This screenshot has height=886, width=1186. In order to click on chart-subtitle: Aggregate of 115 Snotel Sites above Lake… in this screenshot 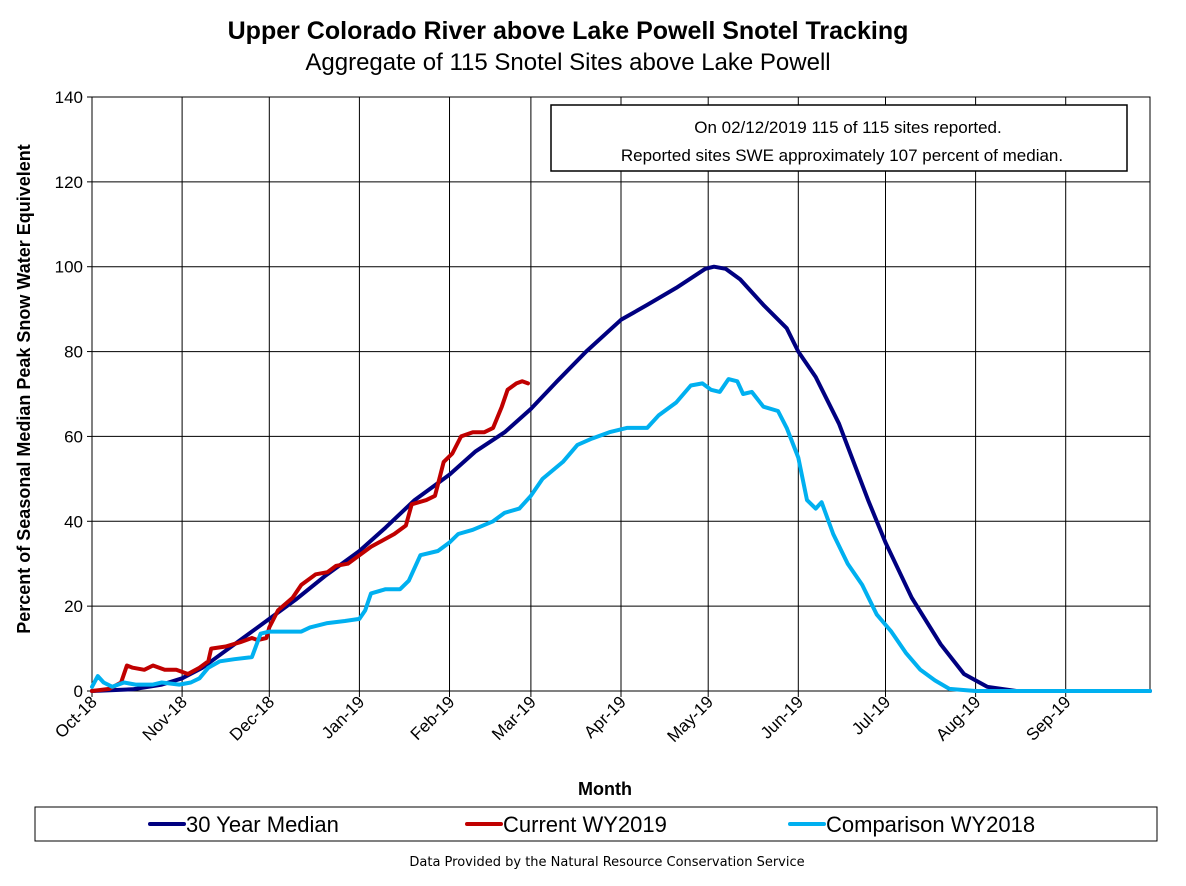, I will do `click(567, 62)`.